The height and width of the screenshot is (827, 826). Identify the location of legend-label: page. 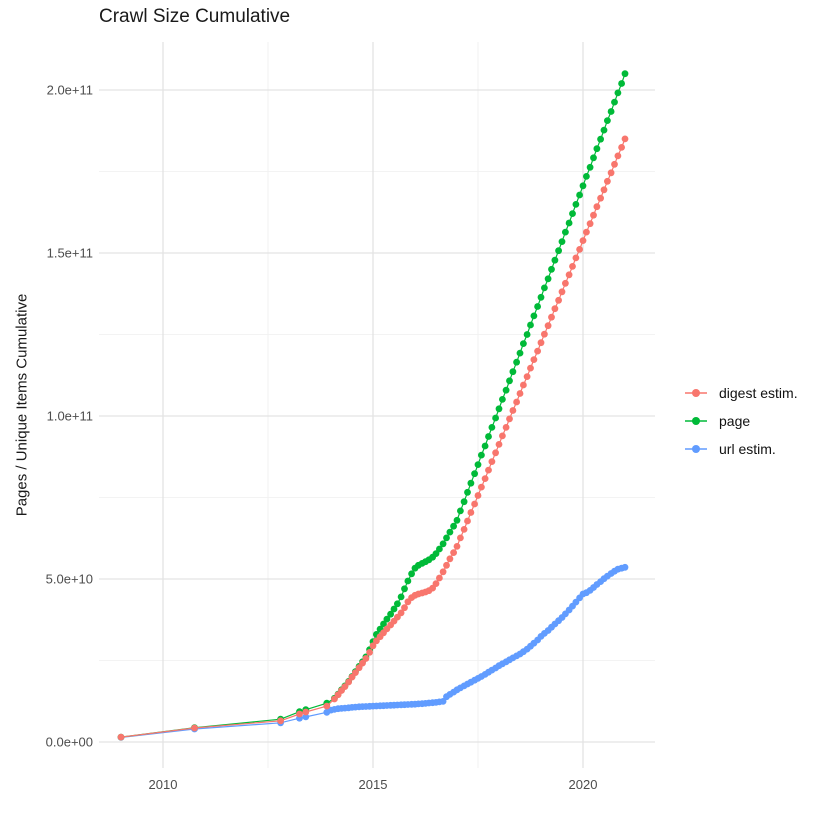
(735, 421).